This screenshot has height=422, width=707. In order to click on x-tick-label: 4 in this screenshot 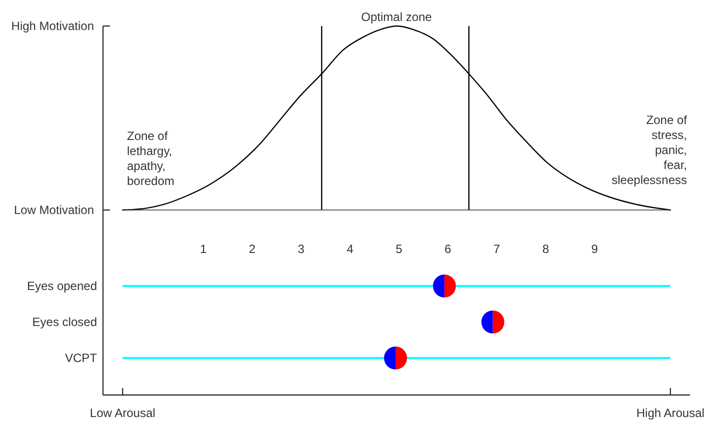, I will do `click(350, 249)`.